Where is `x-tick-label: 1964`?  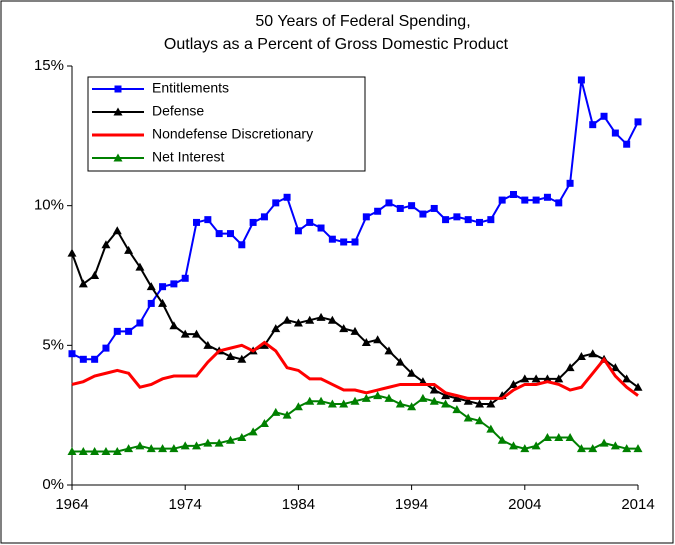 x-tick-label: 1964 is located at coordinates (71, 504).